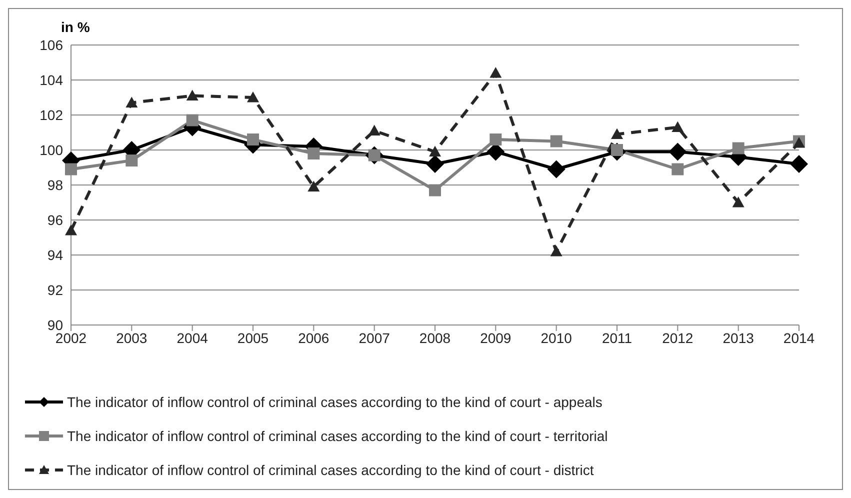  What do you see at coordinates (52, 114) in the screenshot?
I see `y-tick-label: 102` at bounding box center [52, 114].